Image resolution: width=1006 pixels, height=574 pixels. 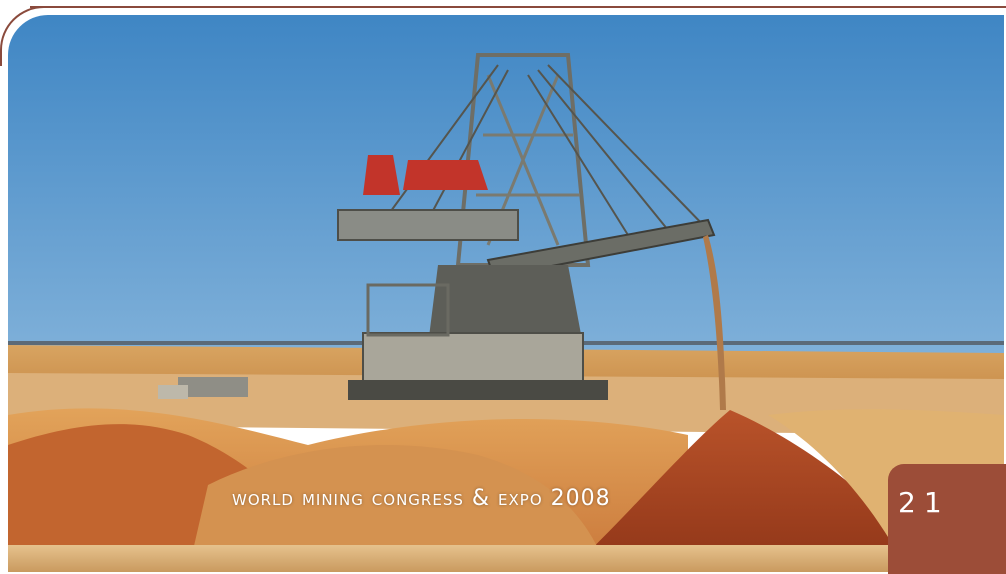 I want to click on page-number: 21, so click(x=924, y=502).